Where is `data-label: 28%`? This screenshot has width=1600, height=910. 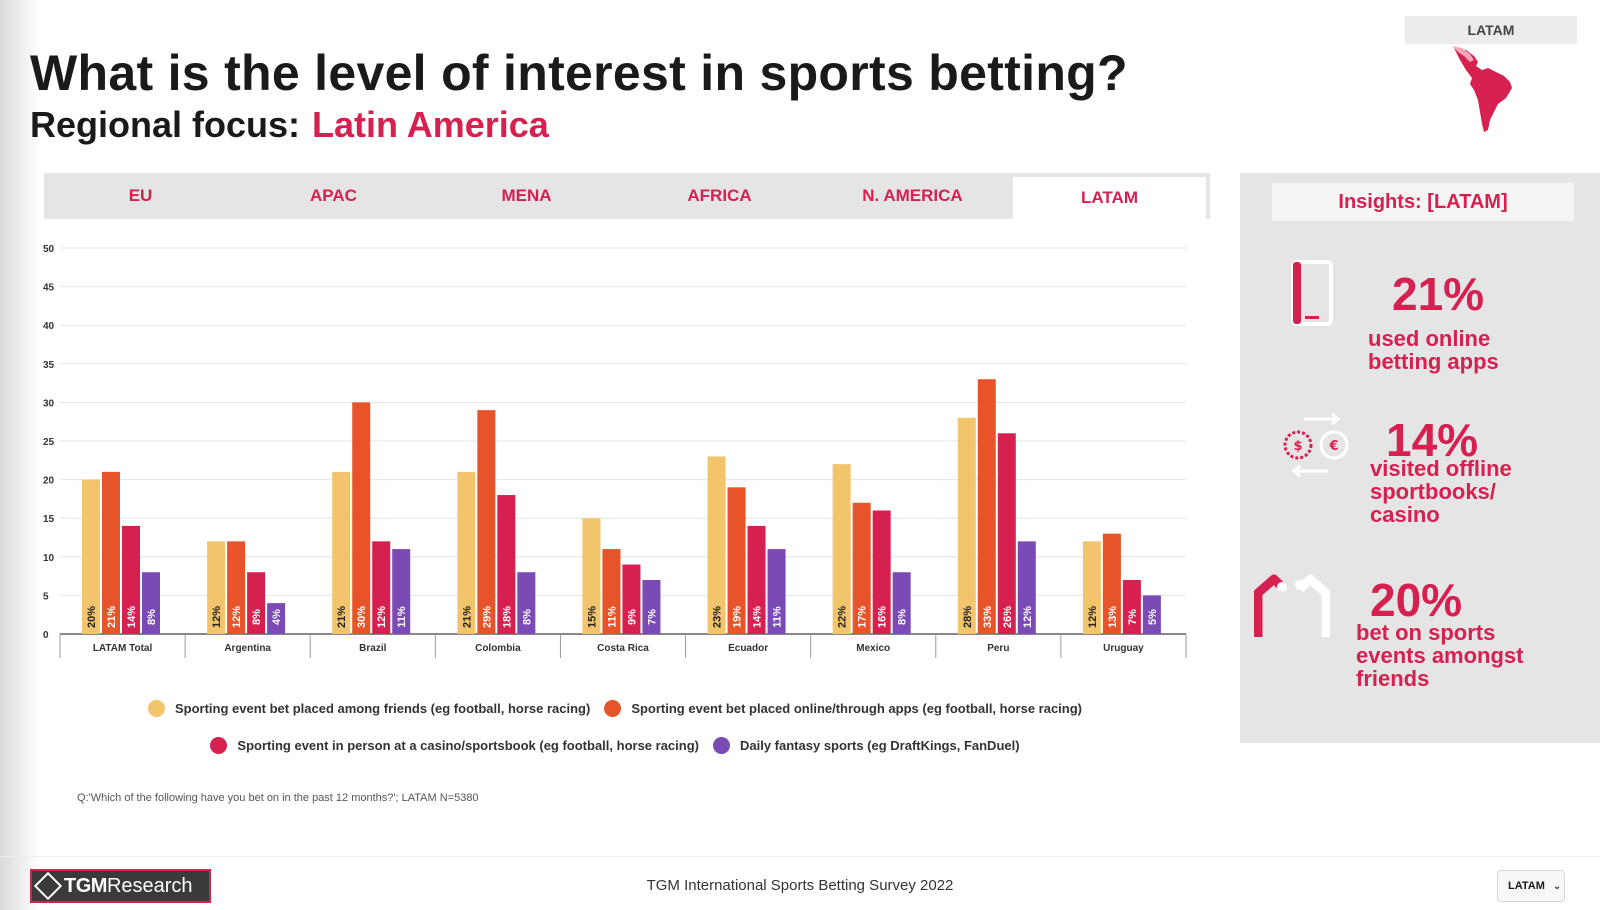
data-label: 28% is located at coordinates (968, 617).